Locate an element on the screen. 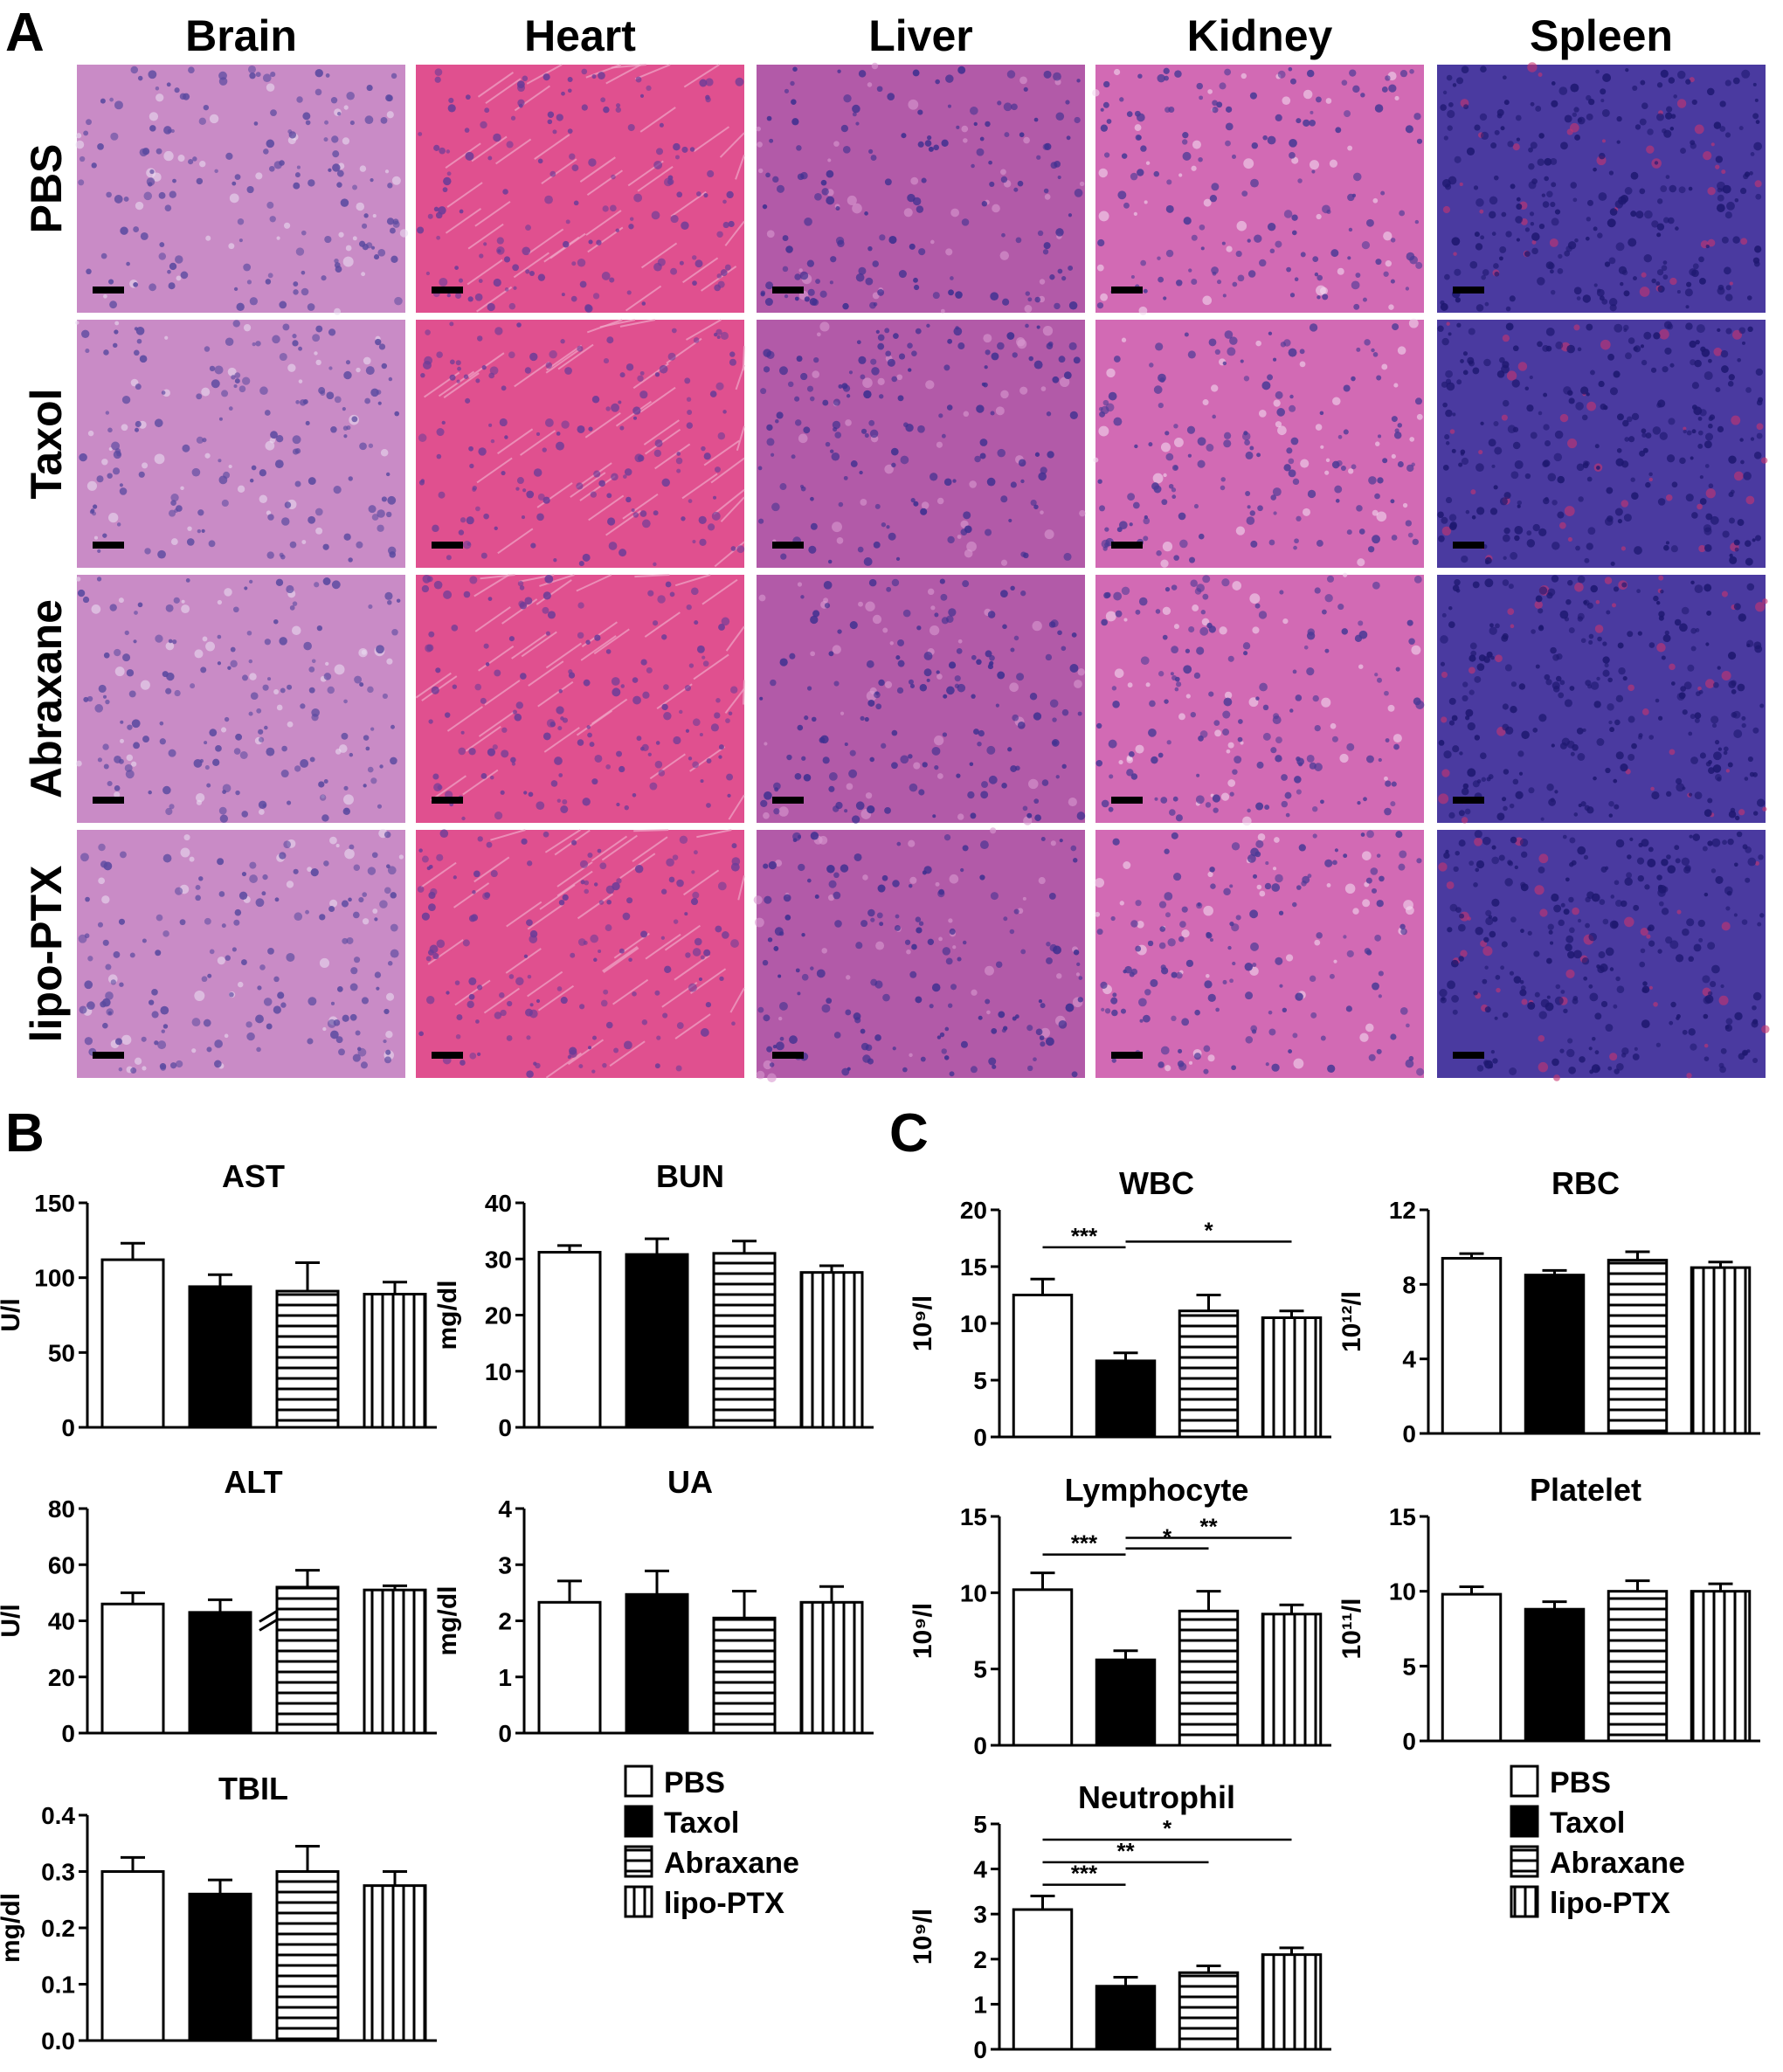 The width and height of the screenshot is (1783, 2072). chart-bun: BUN 0 10 20 30 40 mg/dl is located at coordinates (653, 1299).